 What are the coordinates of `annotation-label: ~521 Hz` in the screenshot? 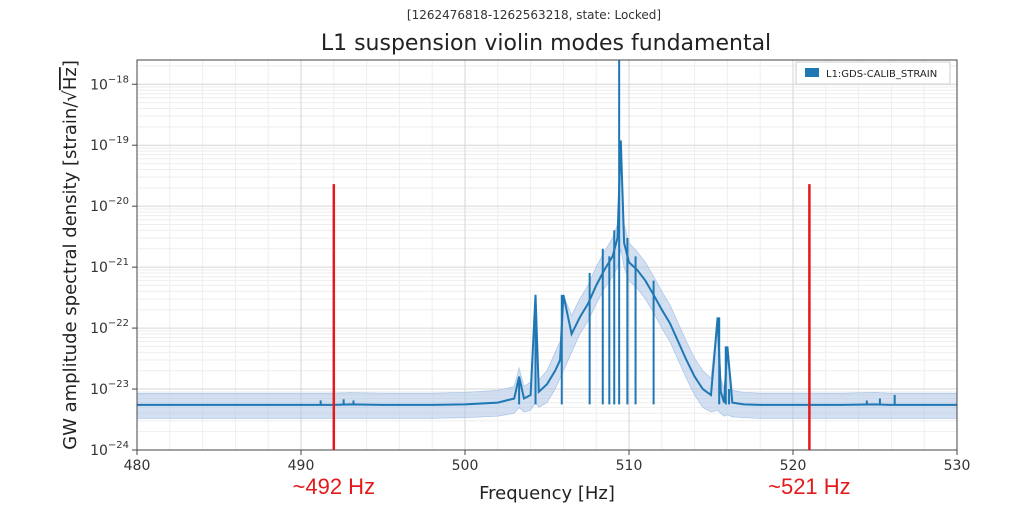 It's located at (809, 486).